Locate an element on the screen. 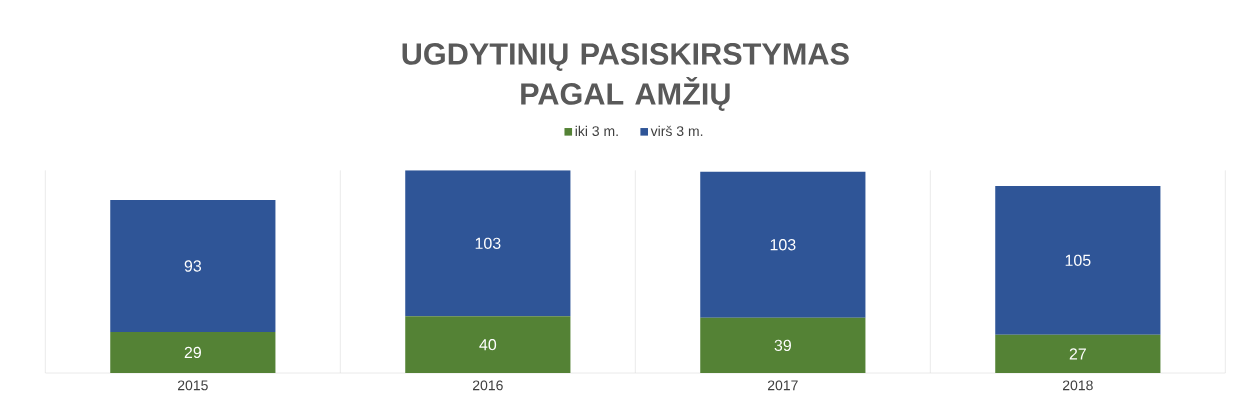 Image resolution: width=1249 pixels, height=405 pixels. x-tick-label: 2017 is located at coordinates (782, 385).